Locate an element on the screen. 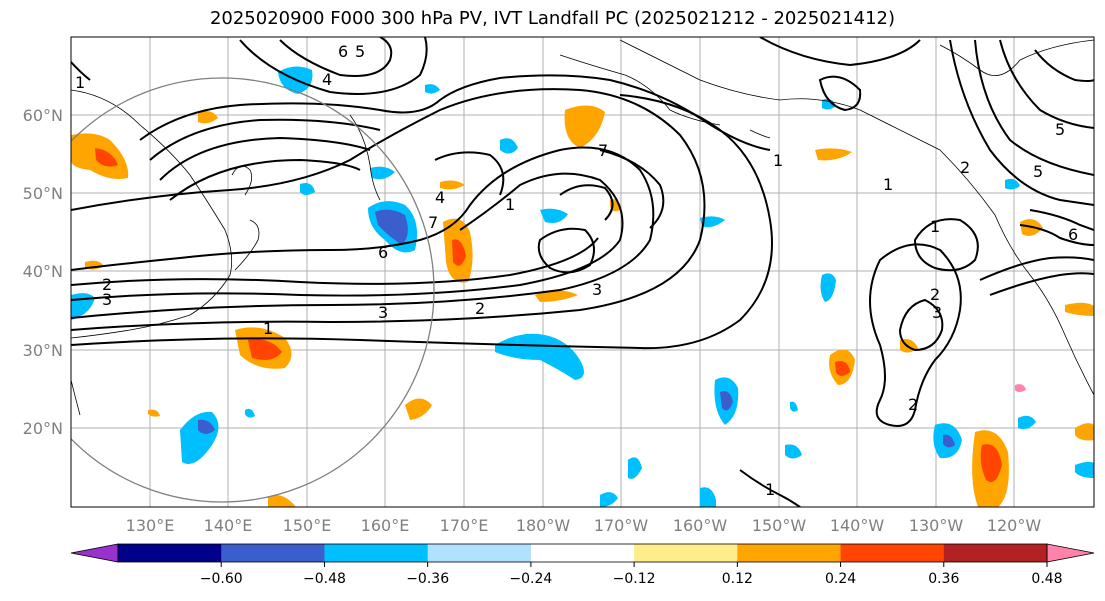 This screenshot has width=1105, height=601. lon-label: 160°E is located at coordinates (385, 525).